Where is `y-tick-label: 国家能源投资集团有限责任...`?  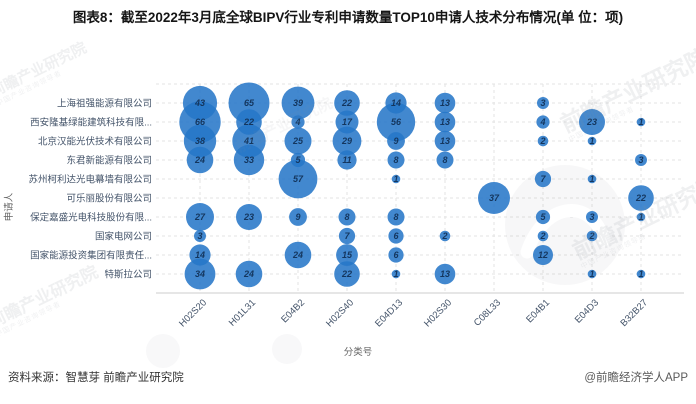 y-tick-label: 国家能源投资集团有限责任... is located at coordinates (91, 256).